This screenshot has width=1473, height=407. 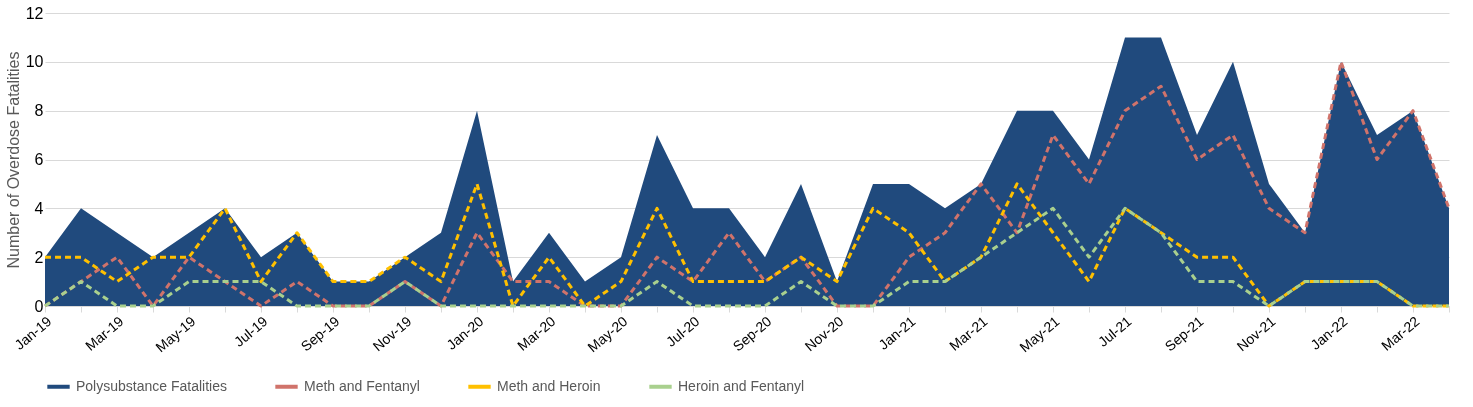 I want to click on legend-label: Heroin and Fentanyl, so click(x=741, y=385).